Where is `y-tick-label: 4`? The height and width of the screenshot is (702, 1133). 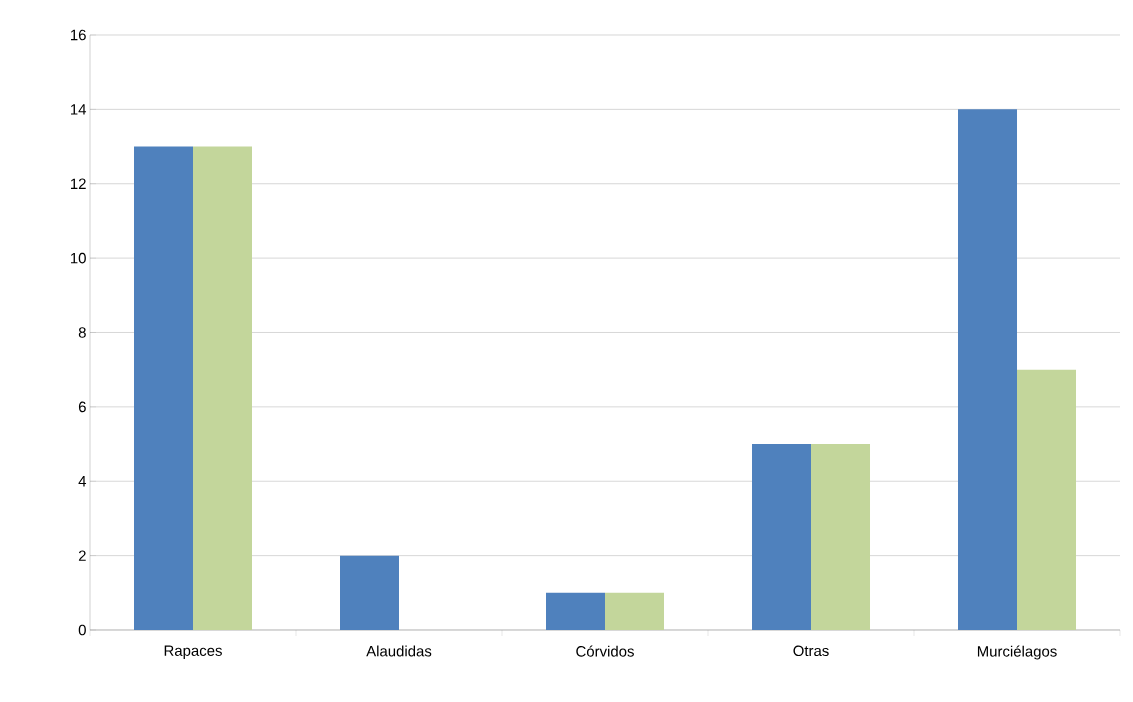
y-tick-label: 4 is located at coordinates (82, 481).